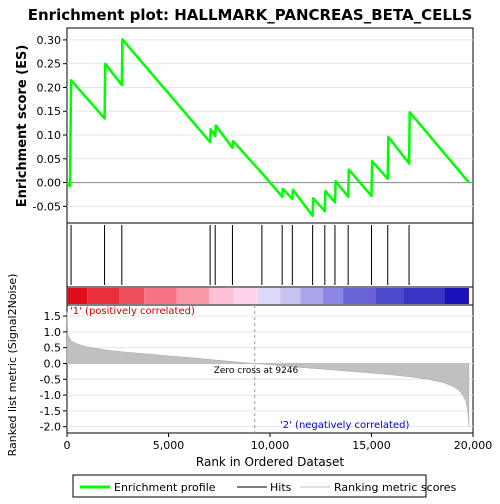 Image resolution: width=500 pixels, height=504 pixels. I want to click on es-y-tick-label: 0.30, so click(49, 40).